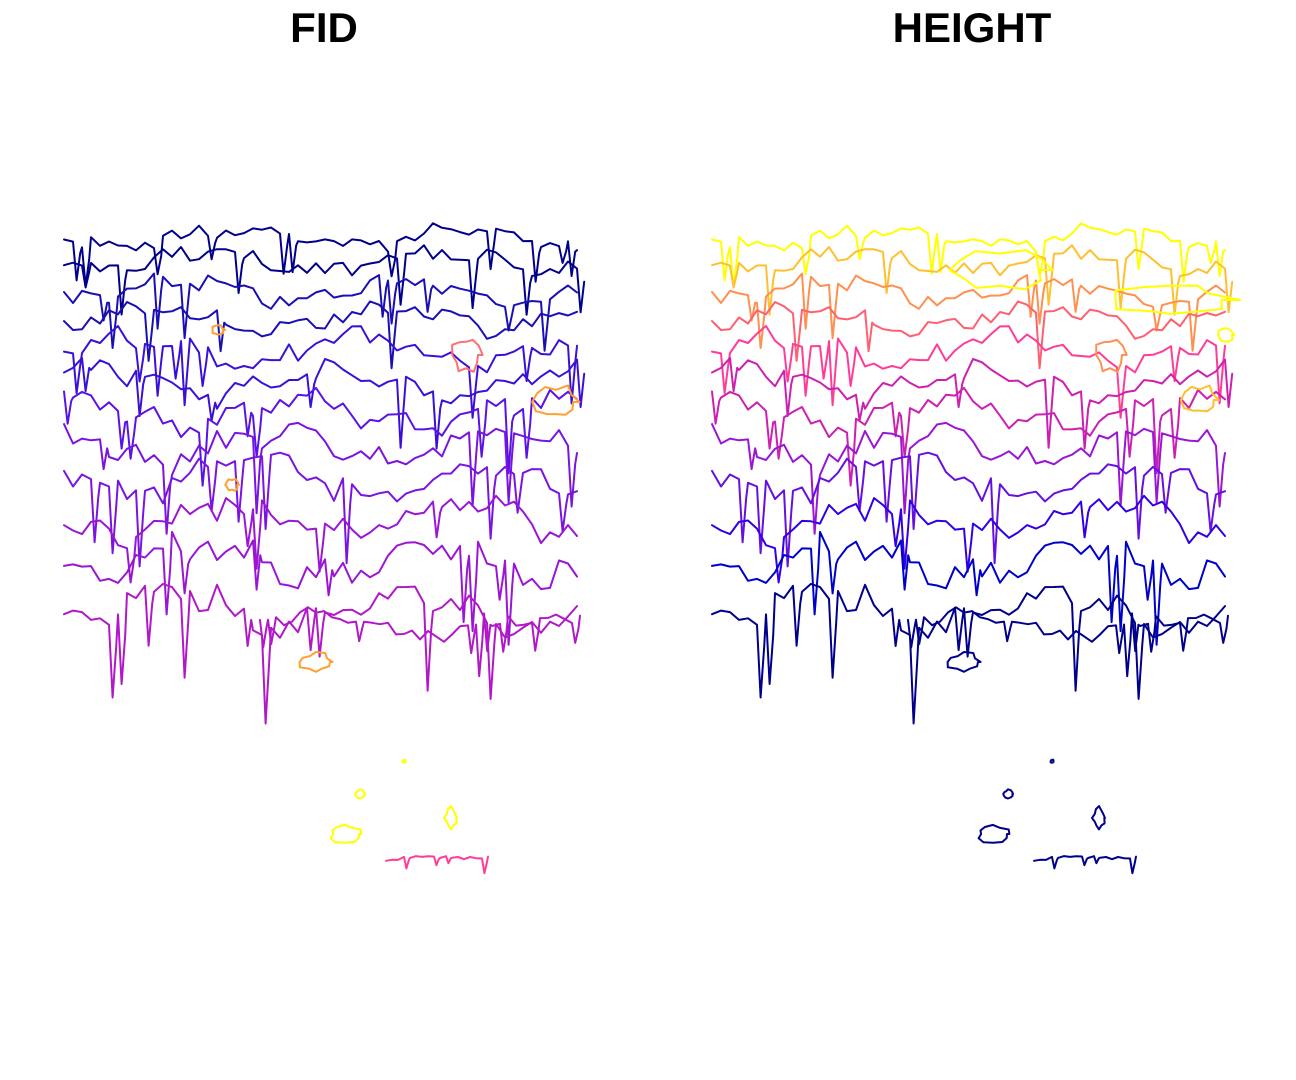 This screenshot has height=1080, width=1296. I want to click on map-title: FID, so click(324, 27).